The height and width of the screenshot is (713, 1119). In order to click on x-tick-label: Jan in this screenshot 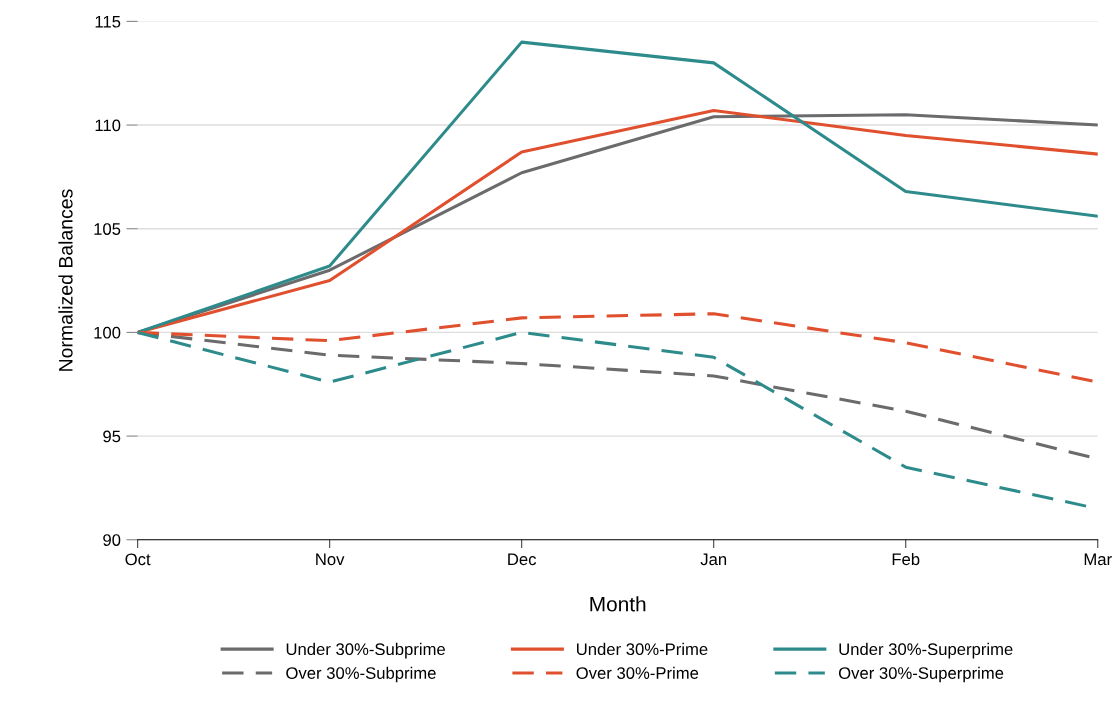, I will do `click(713, 559)`.